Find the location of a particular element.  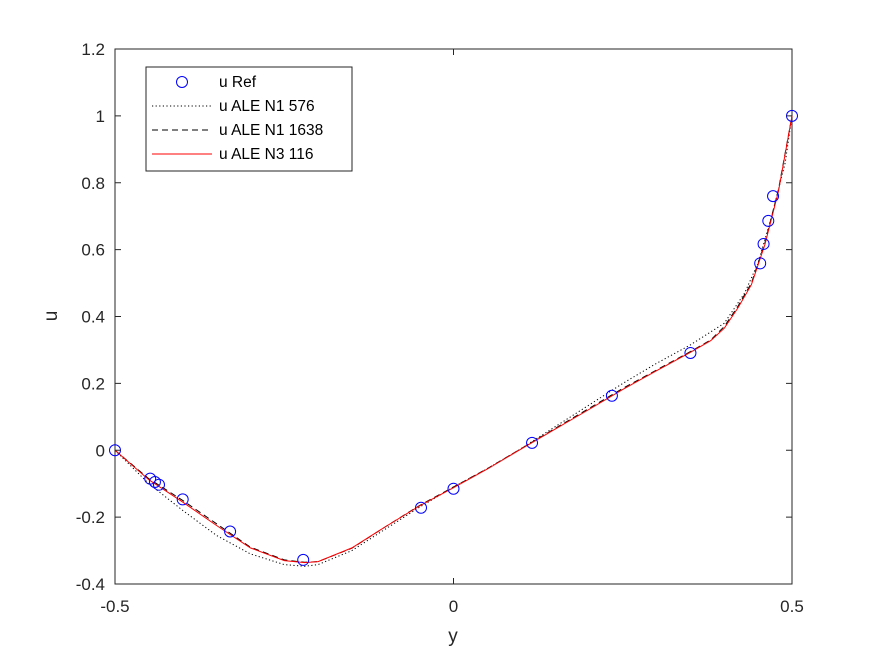

y-tick-label: 1 is located at coordinates (100, 116).